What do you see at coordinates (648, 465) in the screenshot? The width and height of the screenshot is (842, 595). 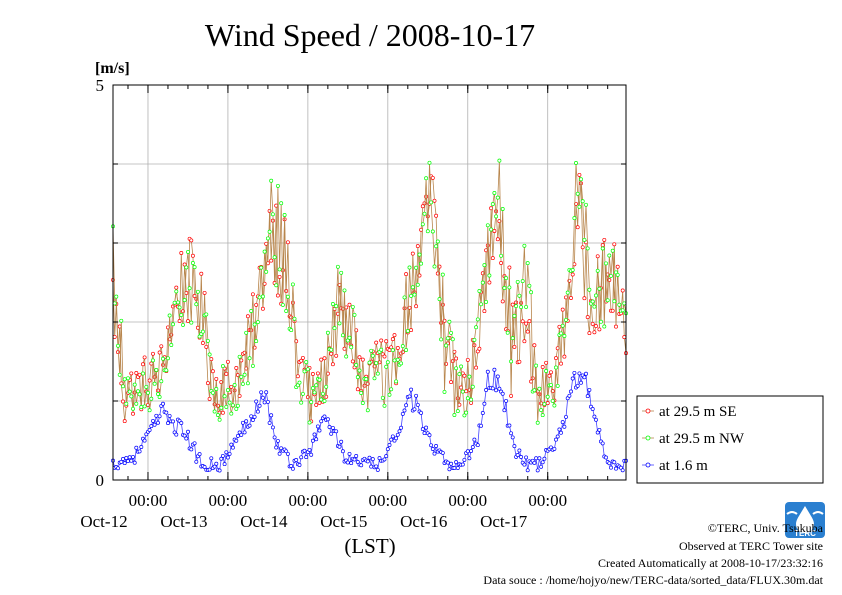 I see `legend-marker` at bounding box center [648, 465].